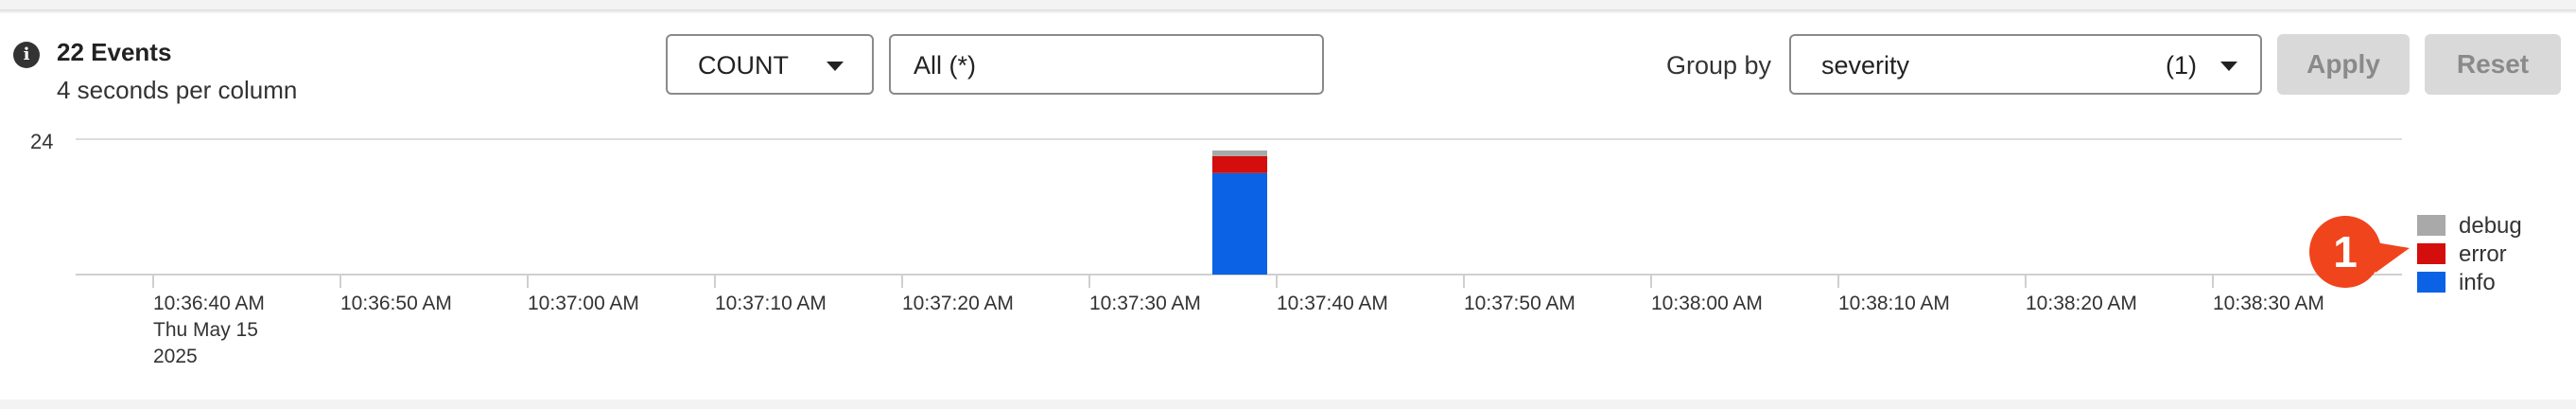  What do you see at coordinates (396, 303) in the screenshot?
I see `x-tick-label: 10:36:50 AM` at bounding box center [396, 303].